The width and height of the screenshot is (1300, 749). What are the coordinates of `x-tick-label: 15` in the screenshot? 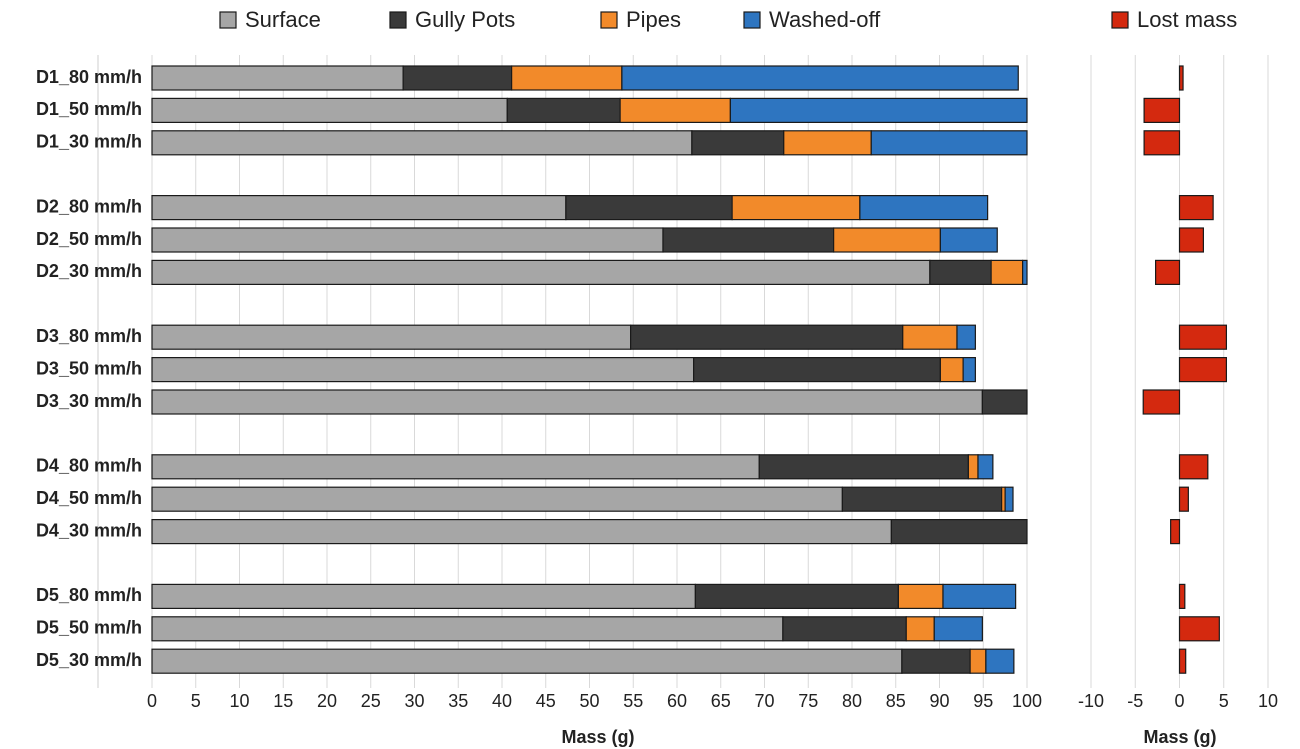 It's located at (283, 701).